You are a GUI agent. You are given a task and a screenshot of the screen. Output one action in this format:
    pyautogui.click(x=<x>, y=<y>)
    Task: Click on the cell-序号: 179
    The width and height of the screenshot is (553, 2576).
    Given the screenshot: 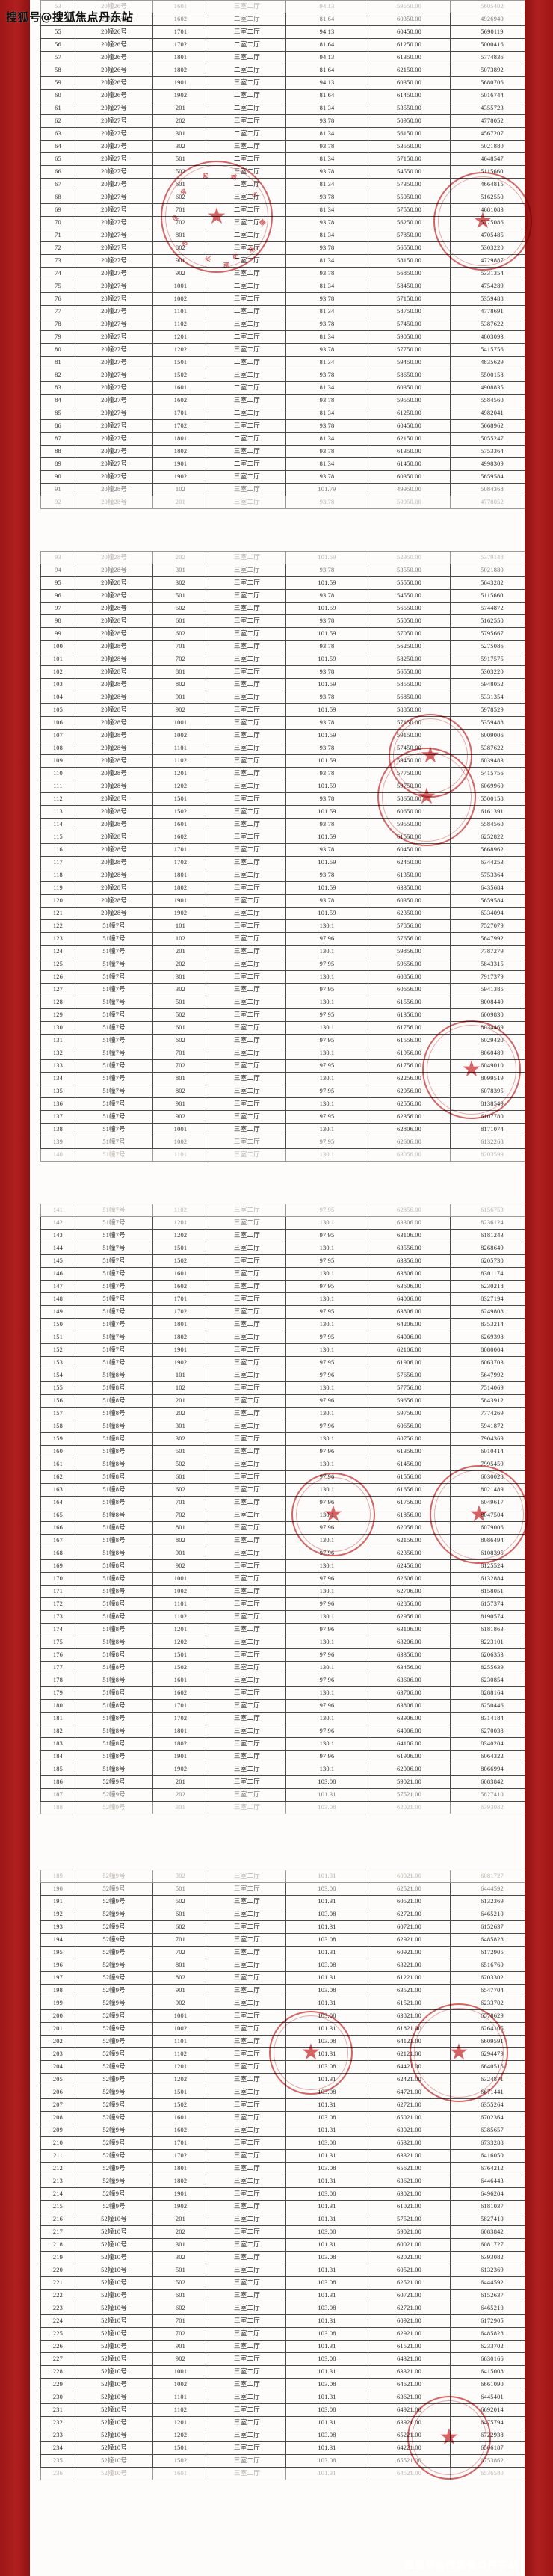 What is the action you would take?
    pyautogui.click(x=58, y=1693)
    